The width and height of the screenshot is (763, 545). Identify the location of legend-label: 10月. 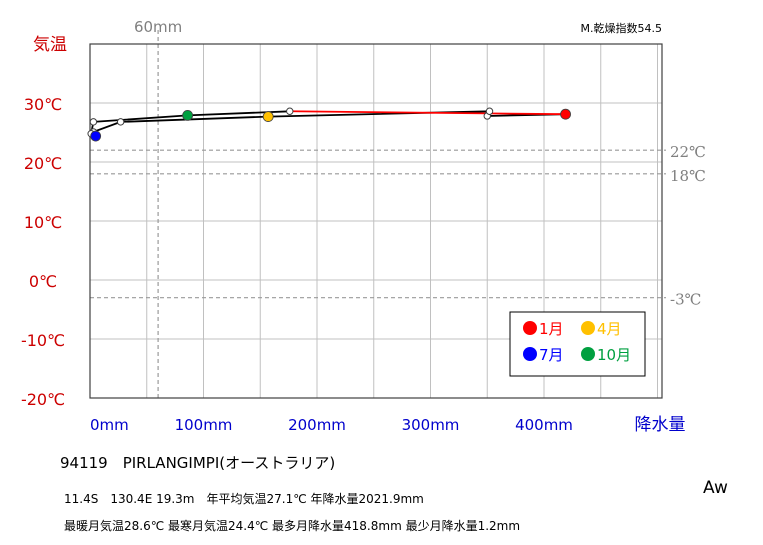
(614, 355).